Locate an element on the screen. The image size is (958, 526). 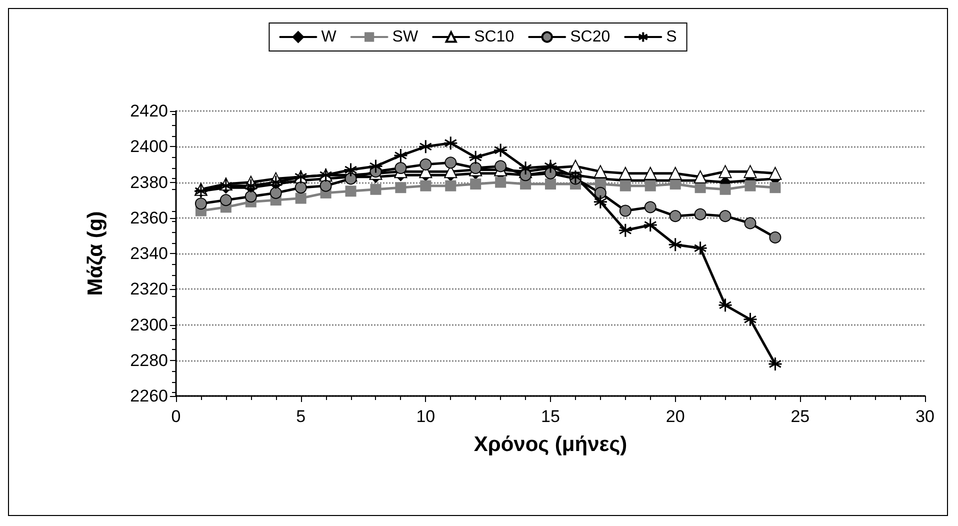
y-tick-label: 2360 is located at coordinates (149, 218).